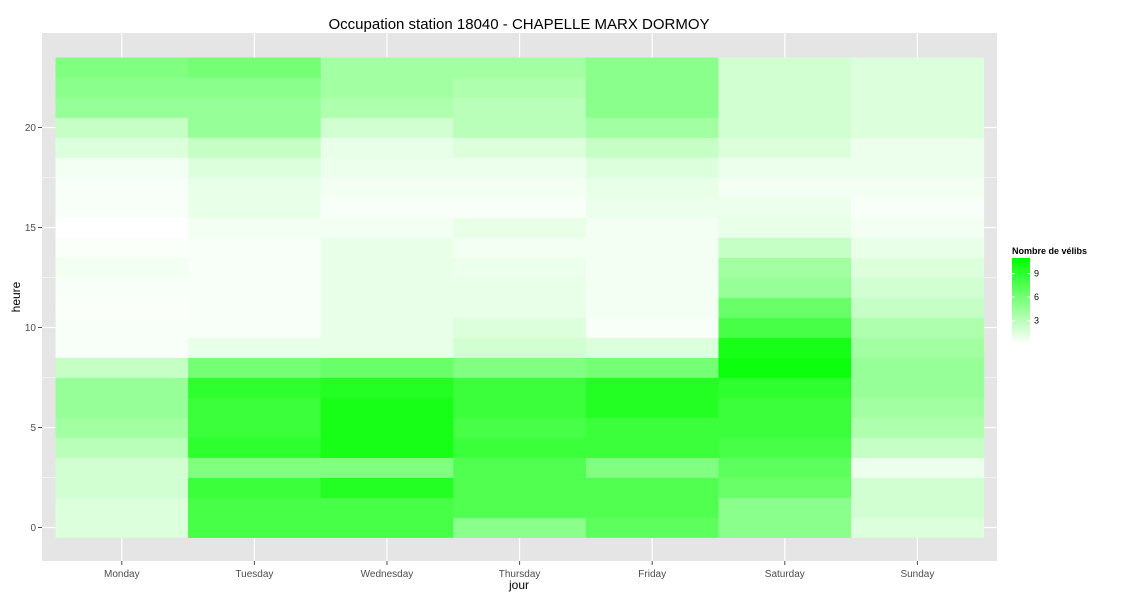 The height and width of the screenshot is (605, 1125). I want to click on x-tick-label: Thursday, so click(520, 574).